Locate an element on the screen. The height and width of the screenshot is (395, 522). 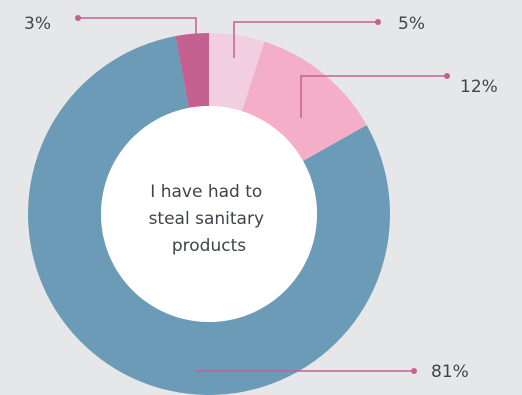
leader-12: 12% is located at coordinates (399, 95).